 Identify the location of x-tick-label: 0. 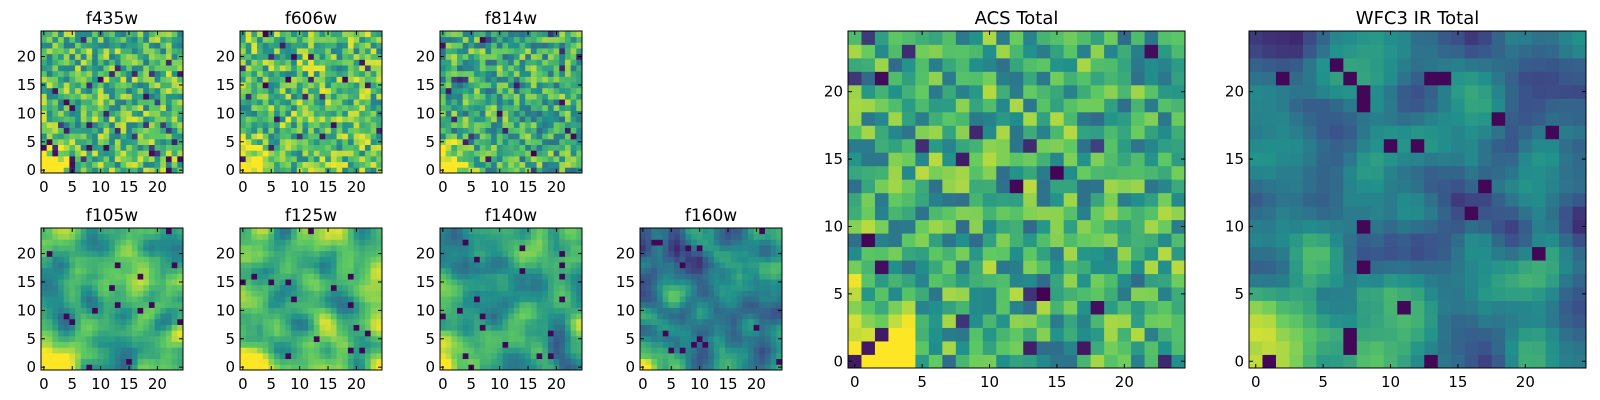
(443, 384).